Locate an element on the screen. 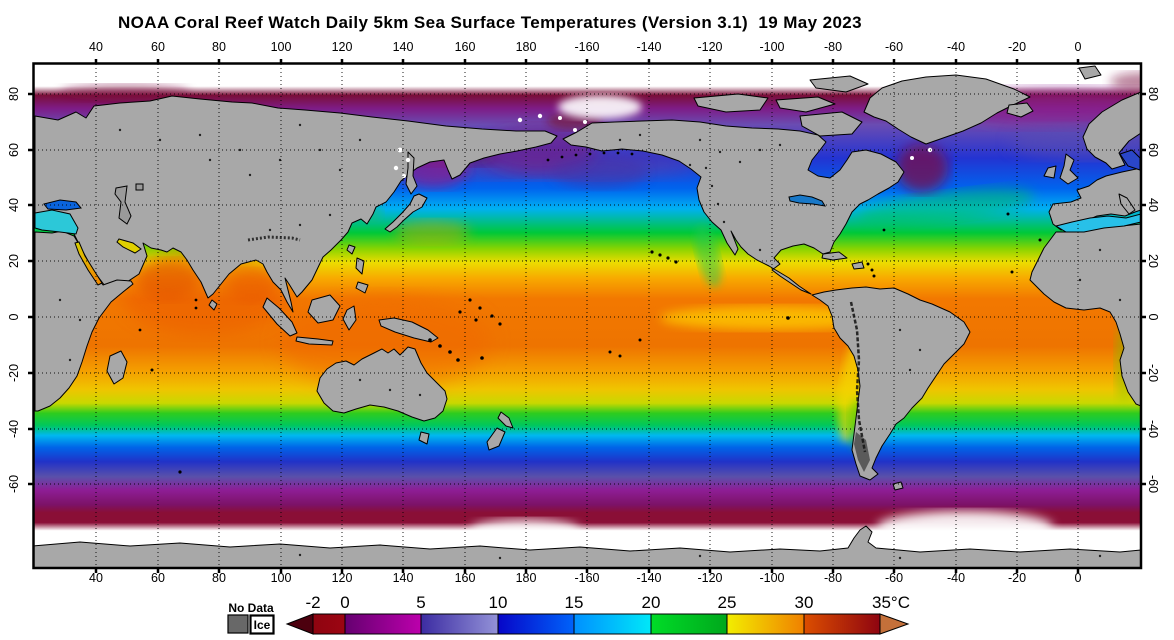 The image size is (1174, 640). lon-tick-bottom-40: 40 is located at coordinates (96, 578).